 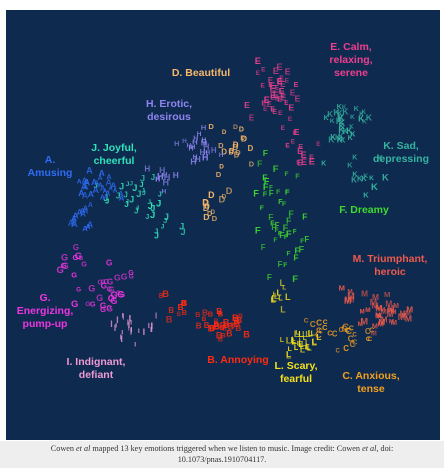 What do you see at coordinates (296, 366) in the screenshot?
I see `cluster-label-line: L. Scary,` at bounding box center [296, 366].